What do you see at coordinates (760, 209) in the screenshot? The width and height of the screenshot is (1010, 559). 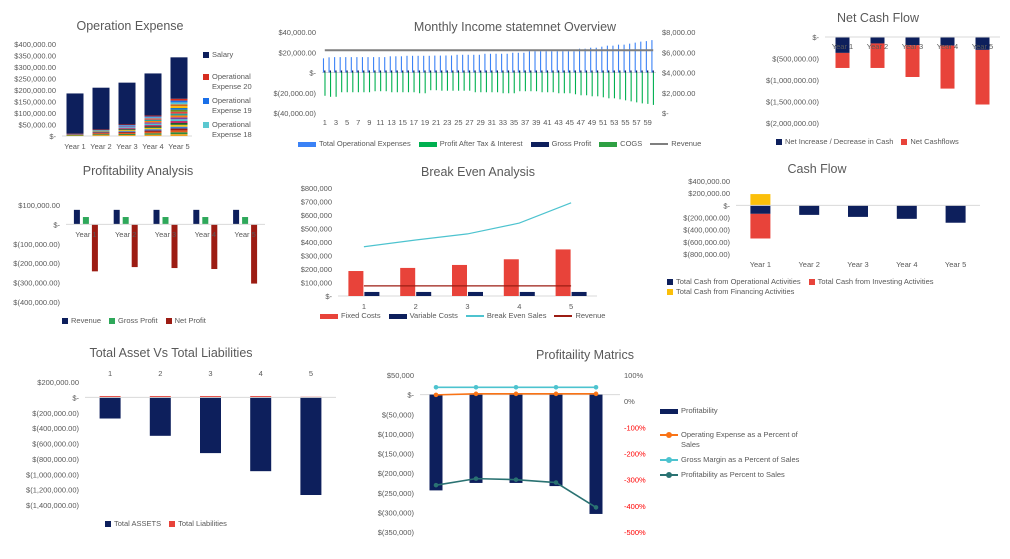 I see `bar-total-cash-from-operational-activities` at bounding box center [760, 209].